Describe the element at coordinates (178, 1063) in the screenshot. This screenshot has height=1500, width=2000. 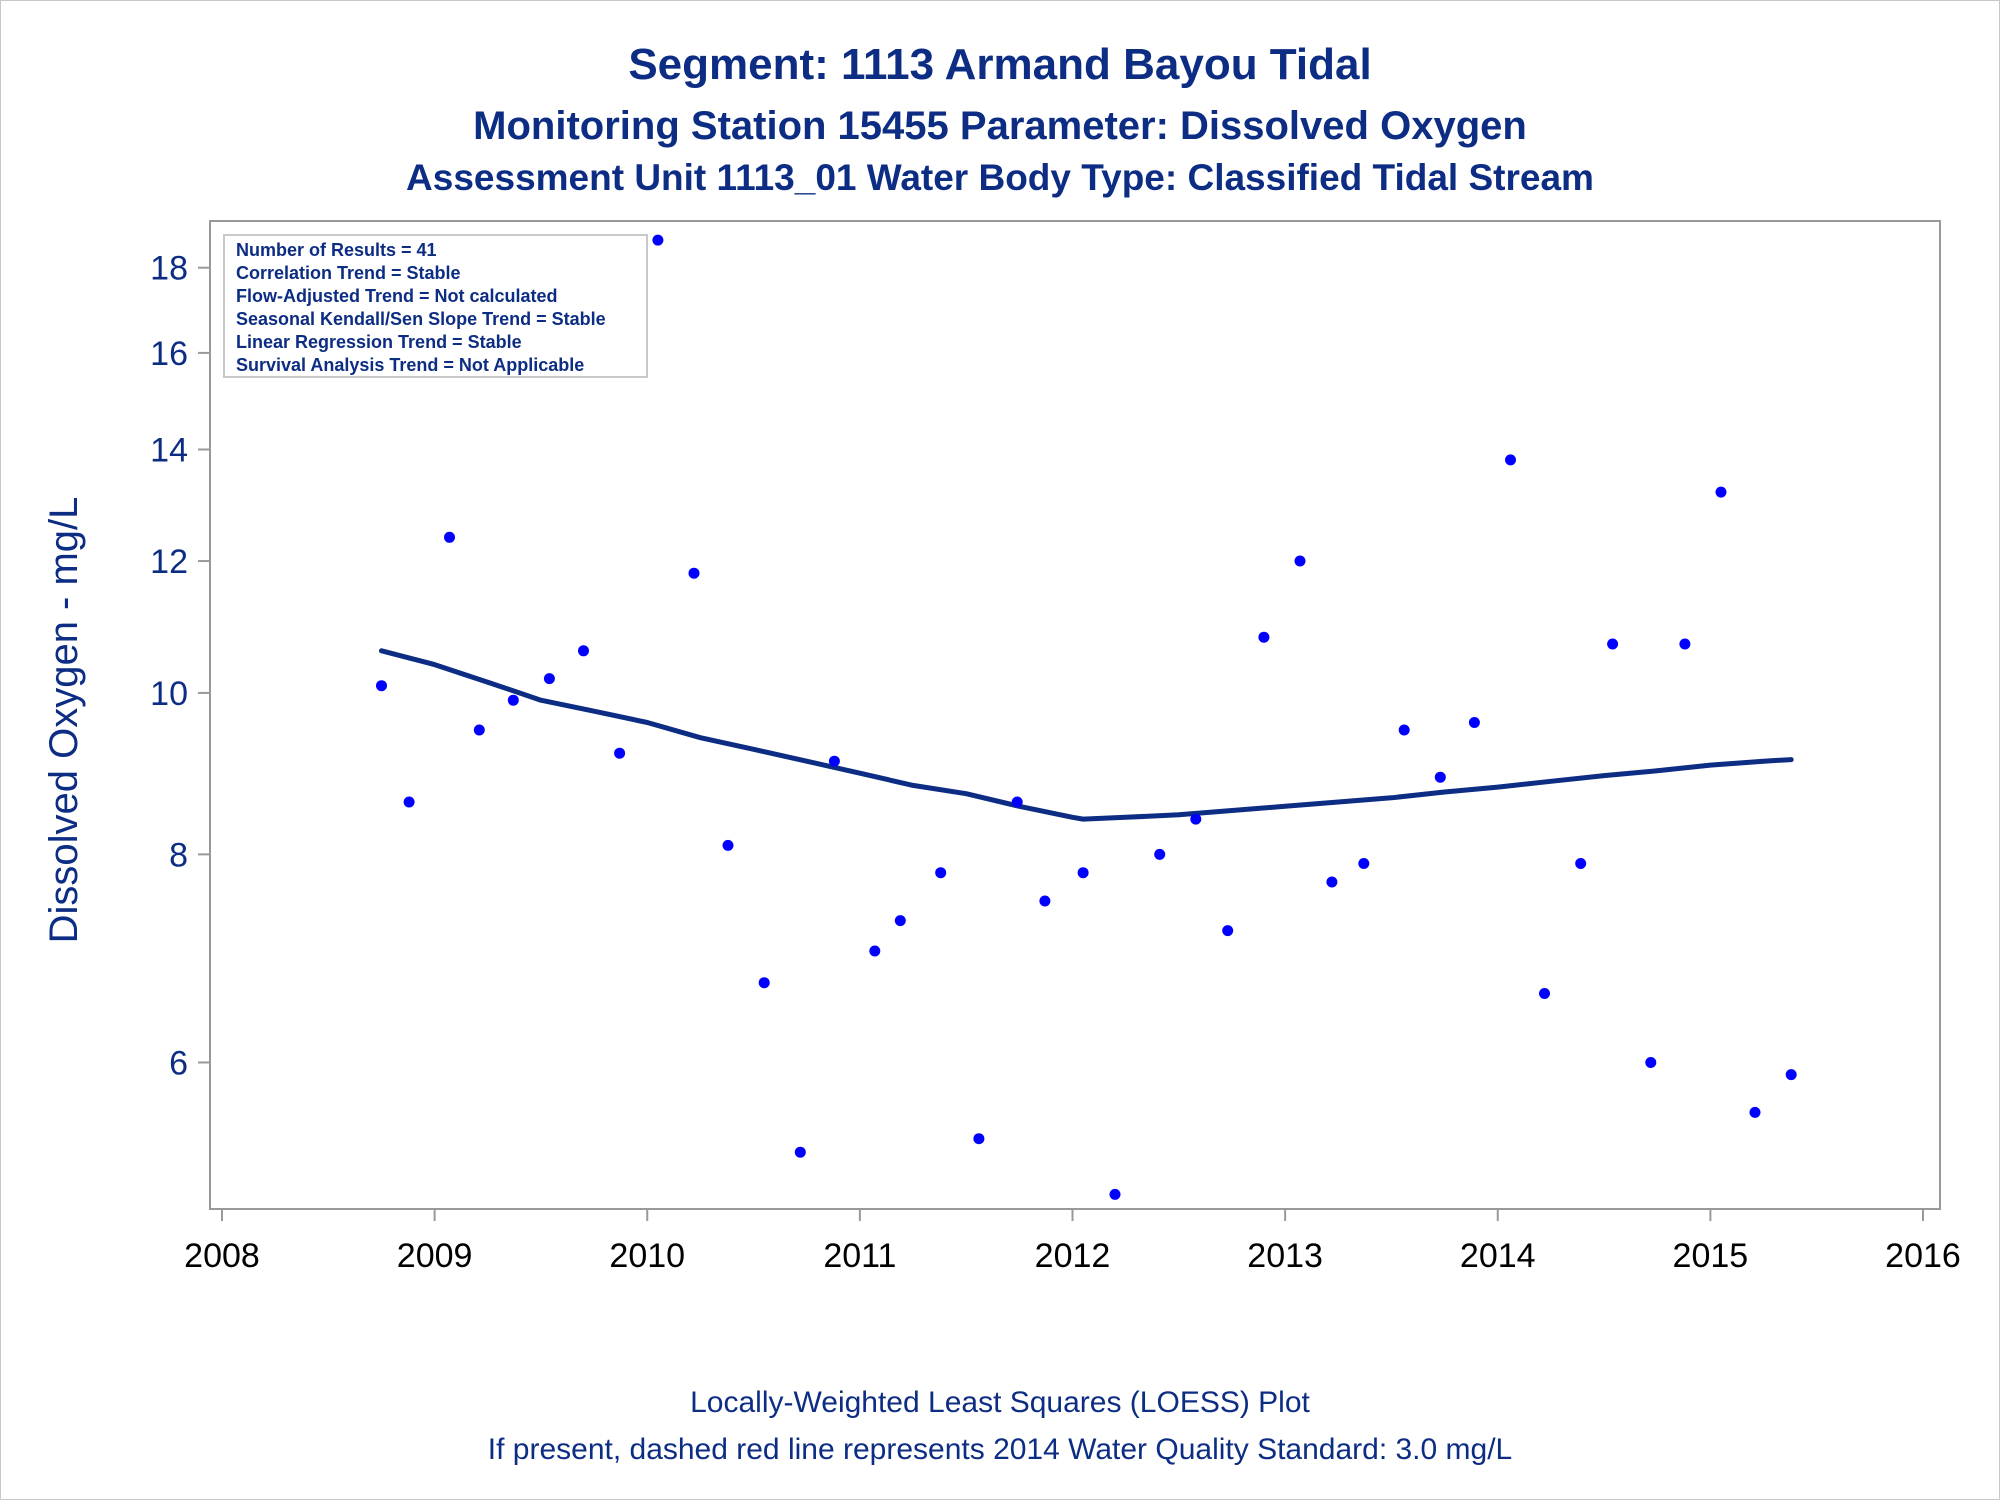
I see `y-tick-label: 6` at that location.